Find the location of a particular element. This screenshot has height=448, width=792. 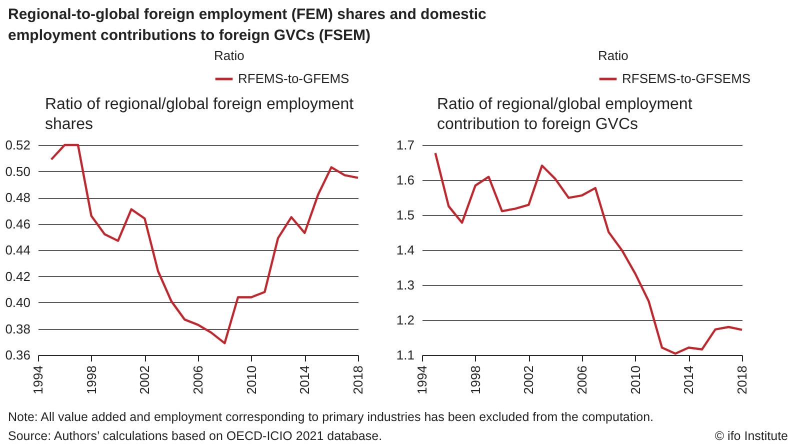

y-tick-label: 0.52 is located at coordinates (17, 145).